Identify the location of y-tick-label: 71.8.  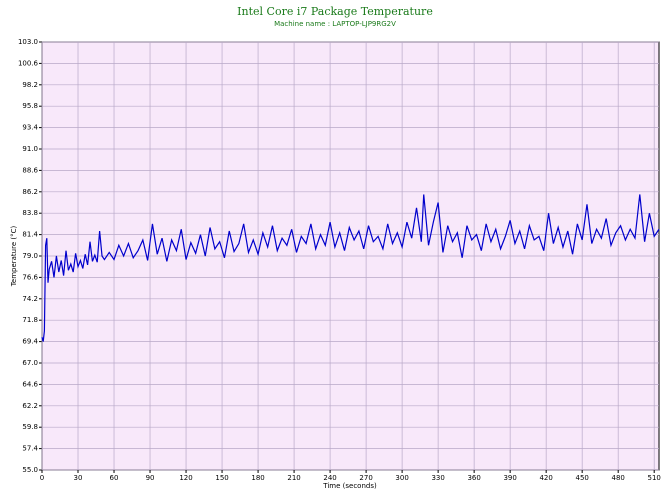
(30, 320).